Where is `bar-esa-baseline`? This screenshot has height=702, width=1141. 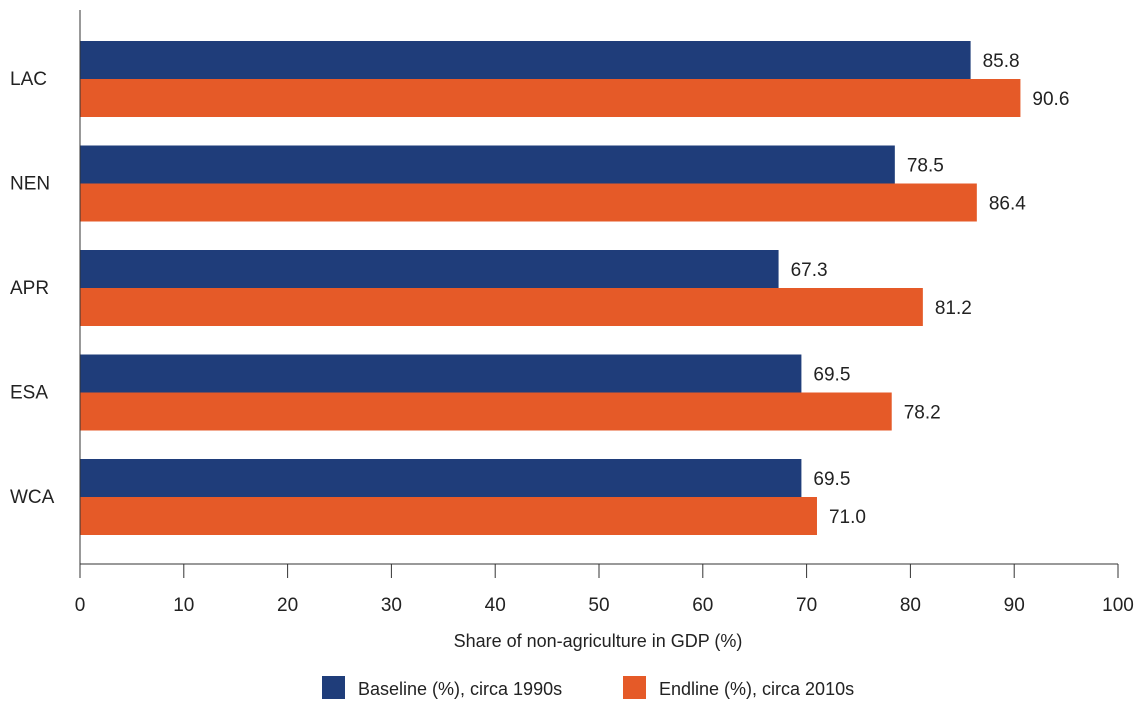
bar-esa-baseline is located at coordinates (441, 373).